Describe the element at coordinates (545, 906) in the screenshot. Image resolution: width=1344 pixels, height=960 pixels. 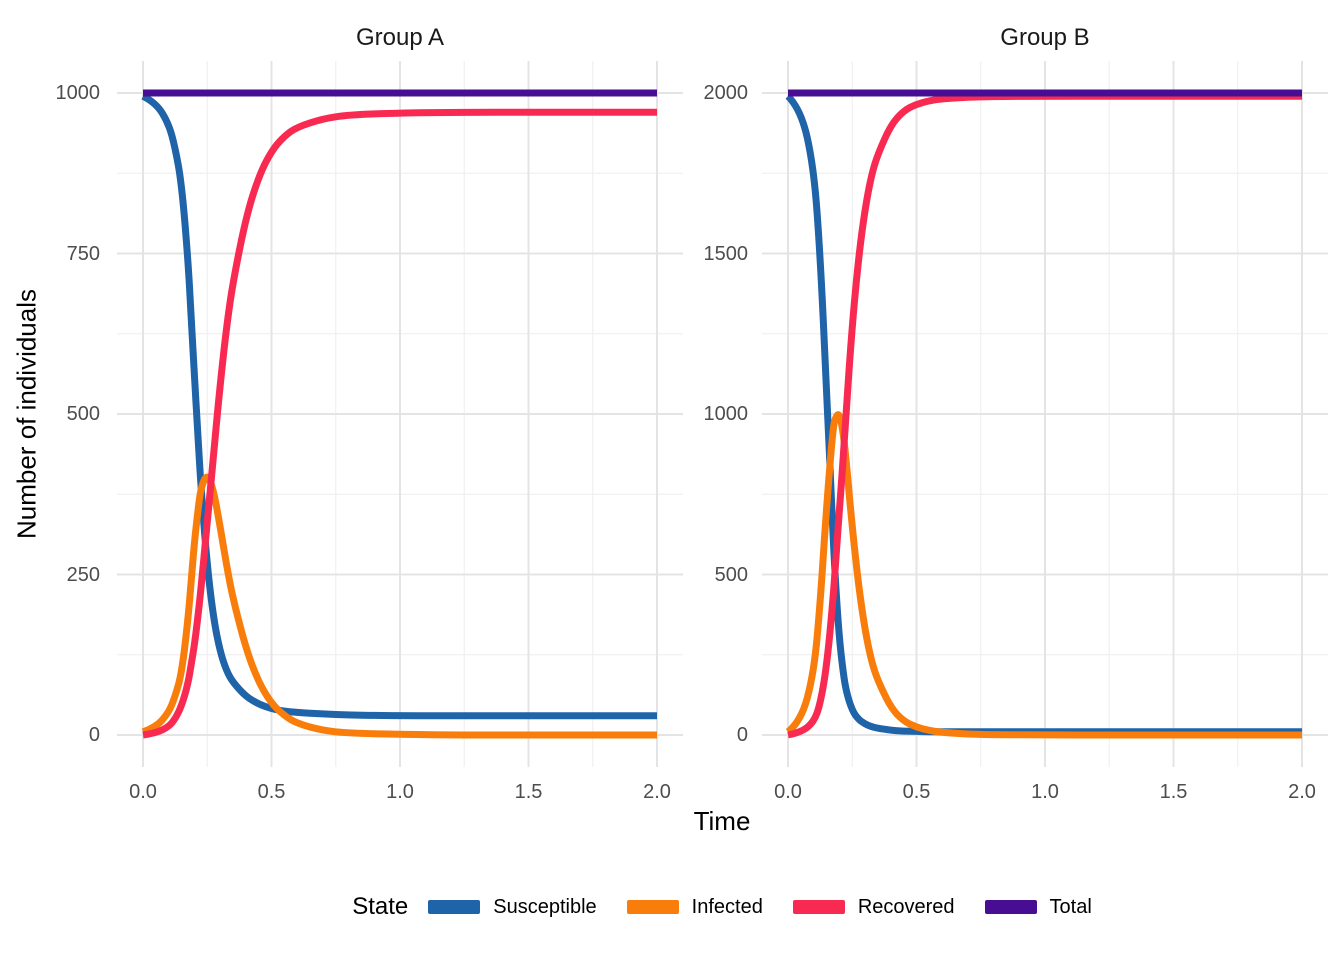
I see `legend-label: Susceptible` at that location.